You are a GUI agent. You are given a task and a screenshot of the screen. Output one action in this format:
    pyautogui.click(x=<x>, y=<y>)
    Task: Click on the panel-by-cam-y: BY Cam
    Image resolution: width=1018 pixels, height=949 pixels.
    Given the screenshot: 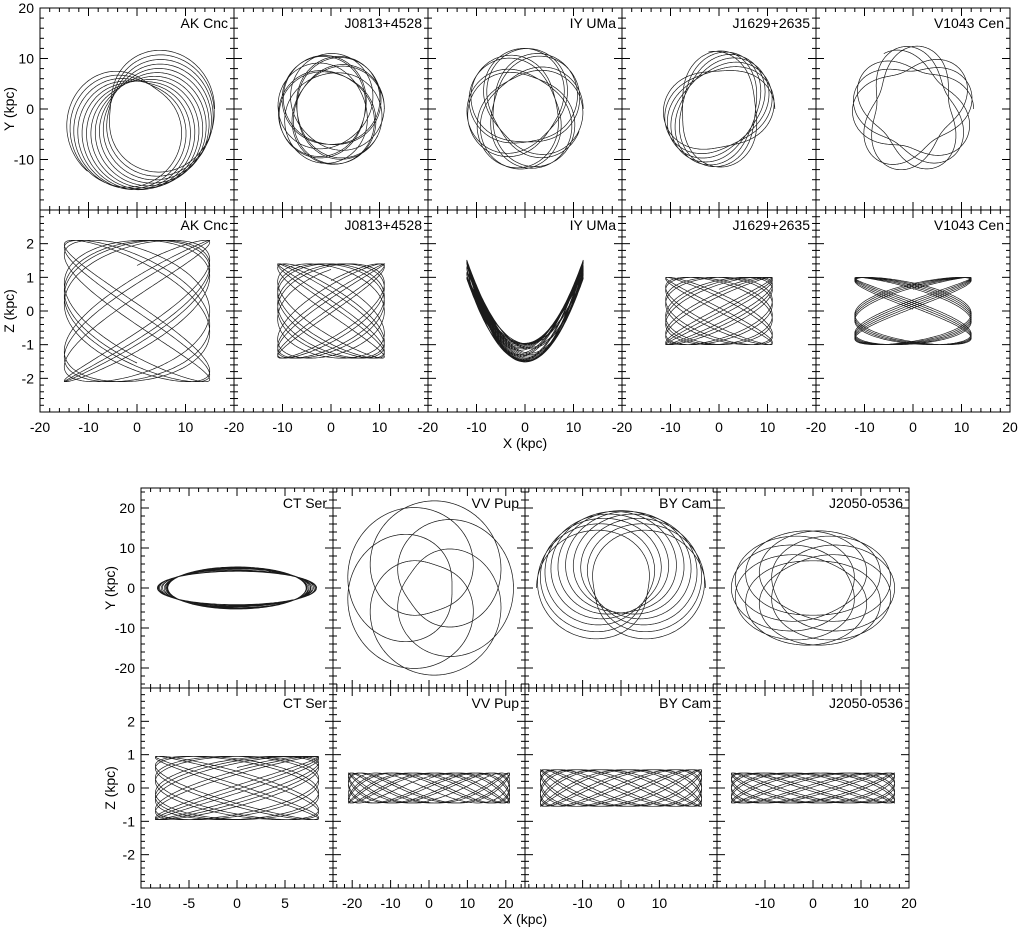 What is the action you would take?
    pyautogui.click(x=621, y=588)
    